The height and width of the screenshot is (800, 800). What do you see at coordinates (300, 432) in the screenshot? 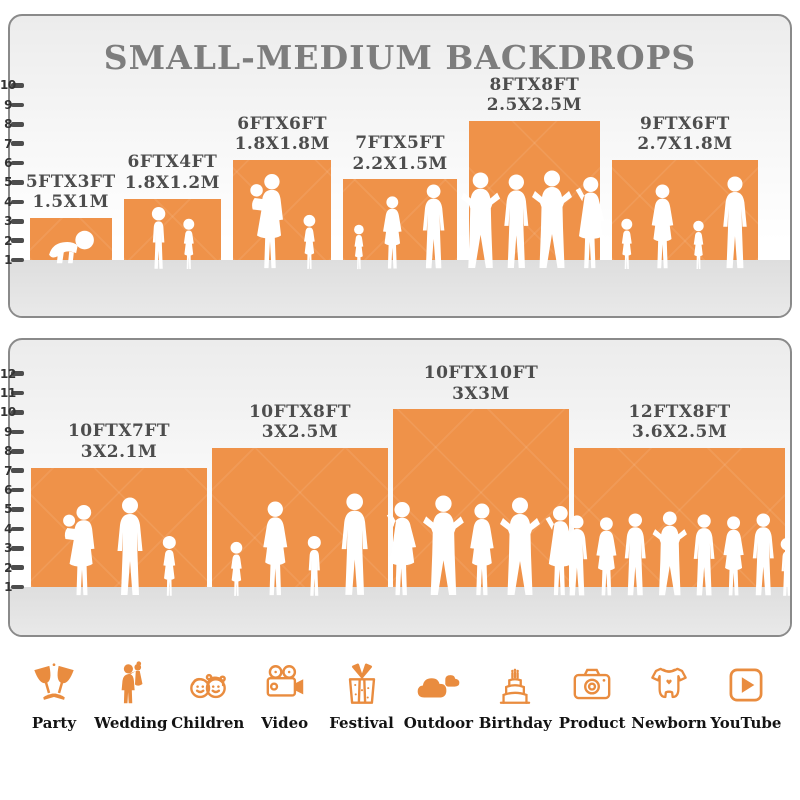
I see `size-m-text: 3X2.5M` at bounding box center [300, 432].